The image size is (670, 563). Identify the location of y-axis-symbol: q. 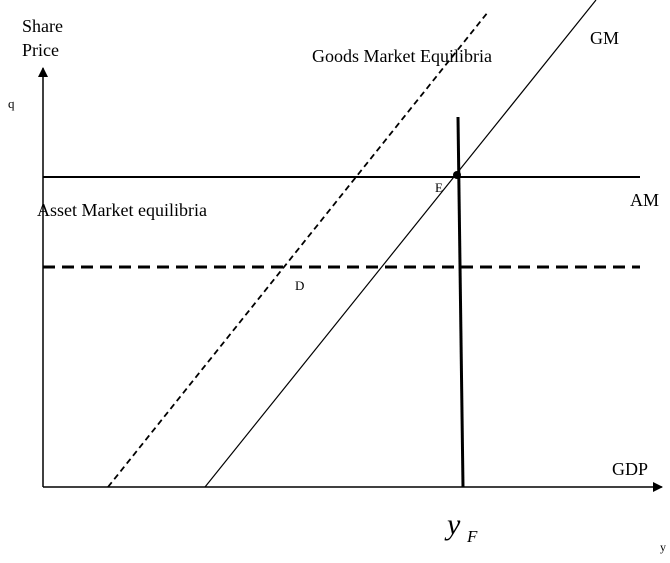
(11, 103).